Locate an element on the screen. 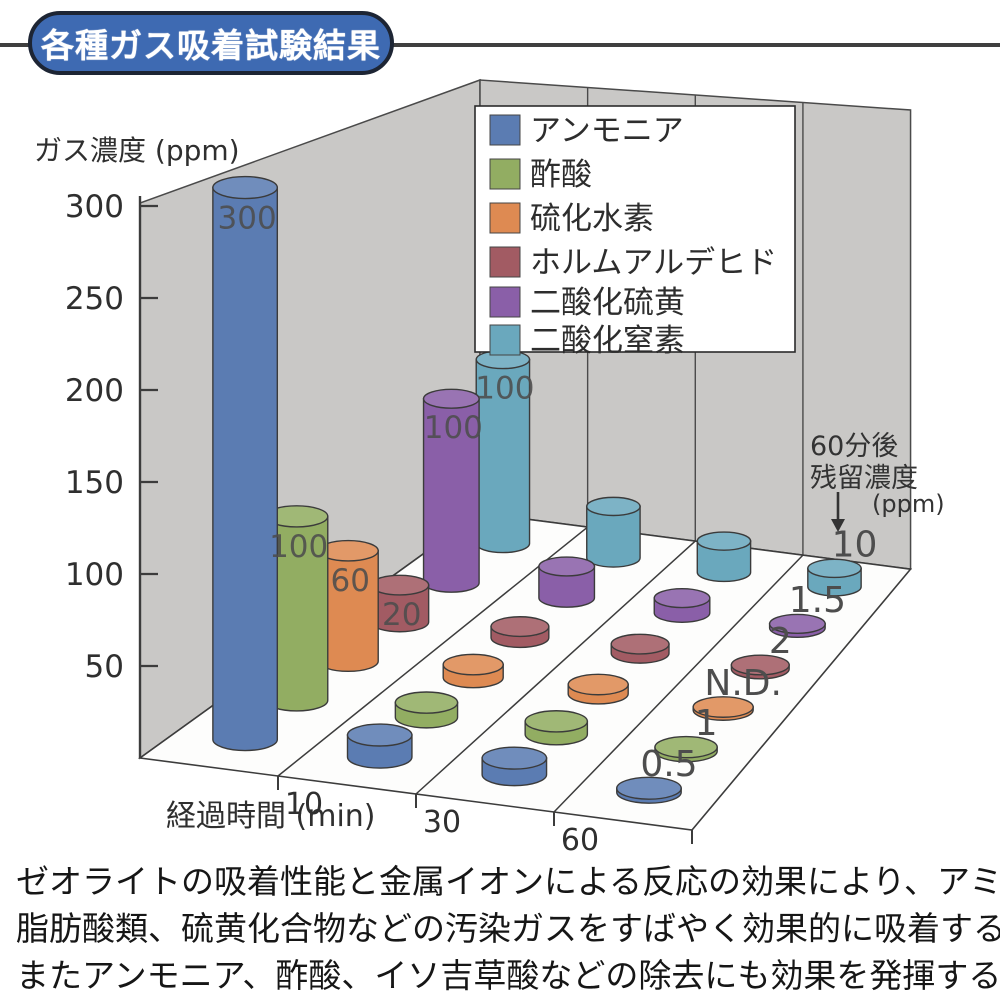 This screenshot has height=1000, width=1000. y-tick-label: 50 is located at coordinates (104, 667).